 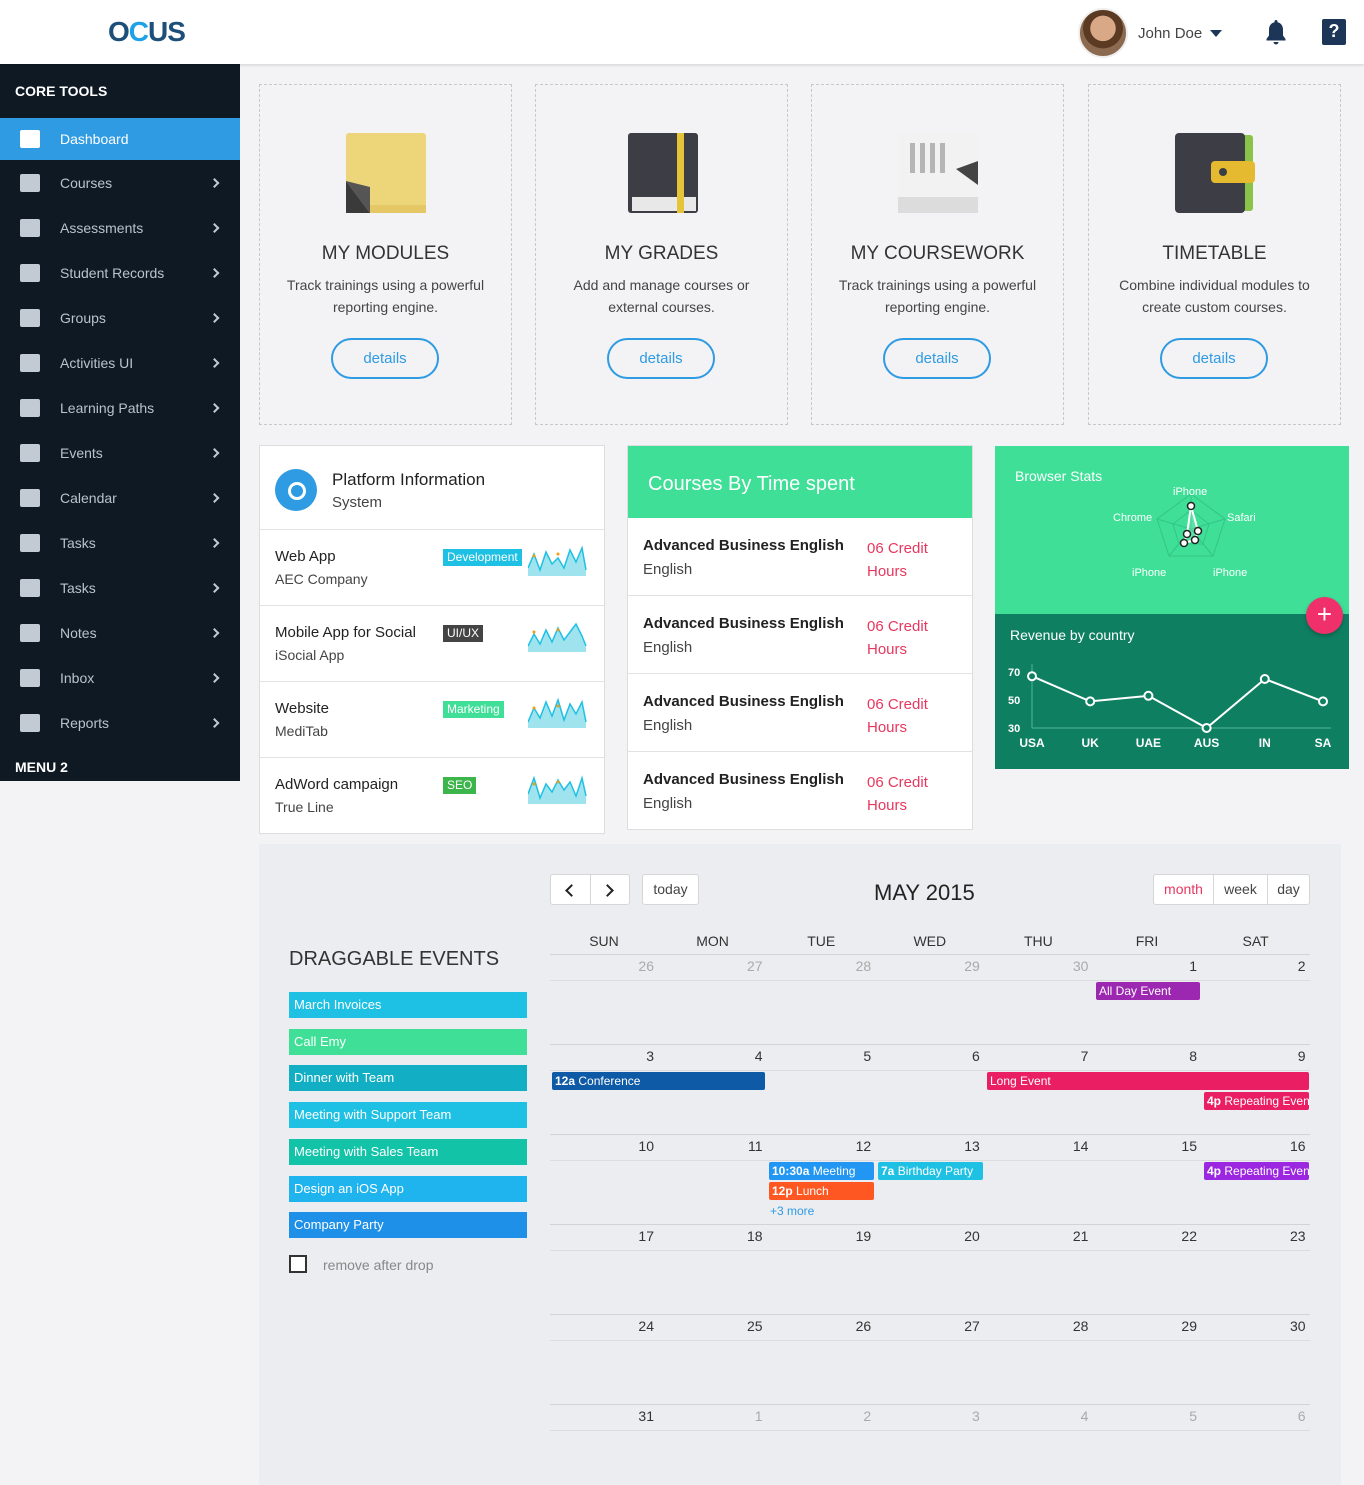 I want to click on draggable-event: Dinner with Team, so click(x=408, y=1078).